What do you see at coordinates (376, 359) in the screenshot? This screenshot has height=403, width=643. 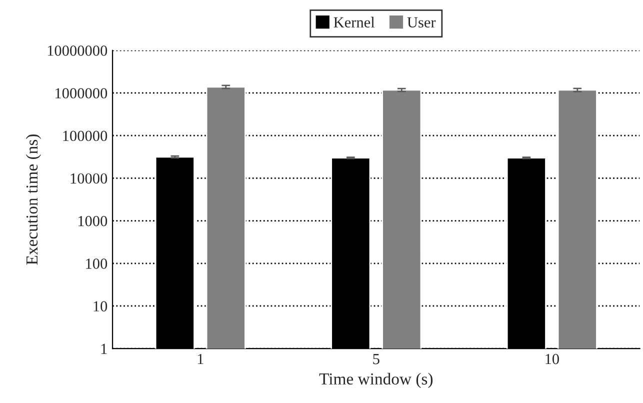 I see `x-tick-label: 5` at bounding box center [376, 359].